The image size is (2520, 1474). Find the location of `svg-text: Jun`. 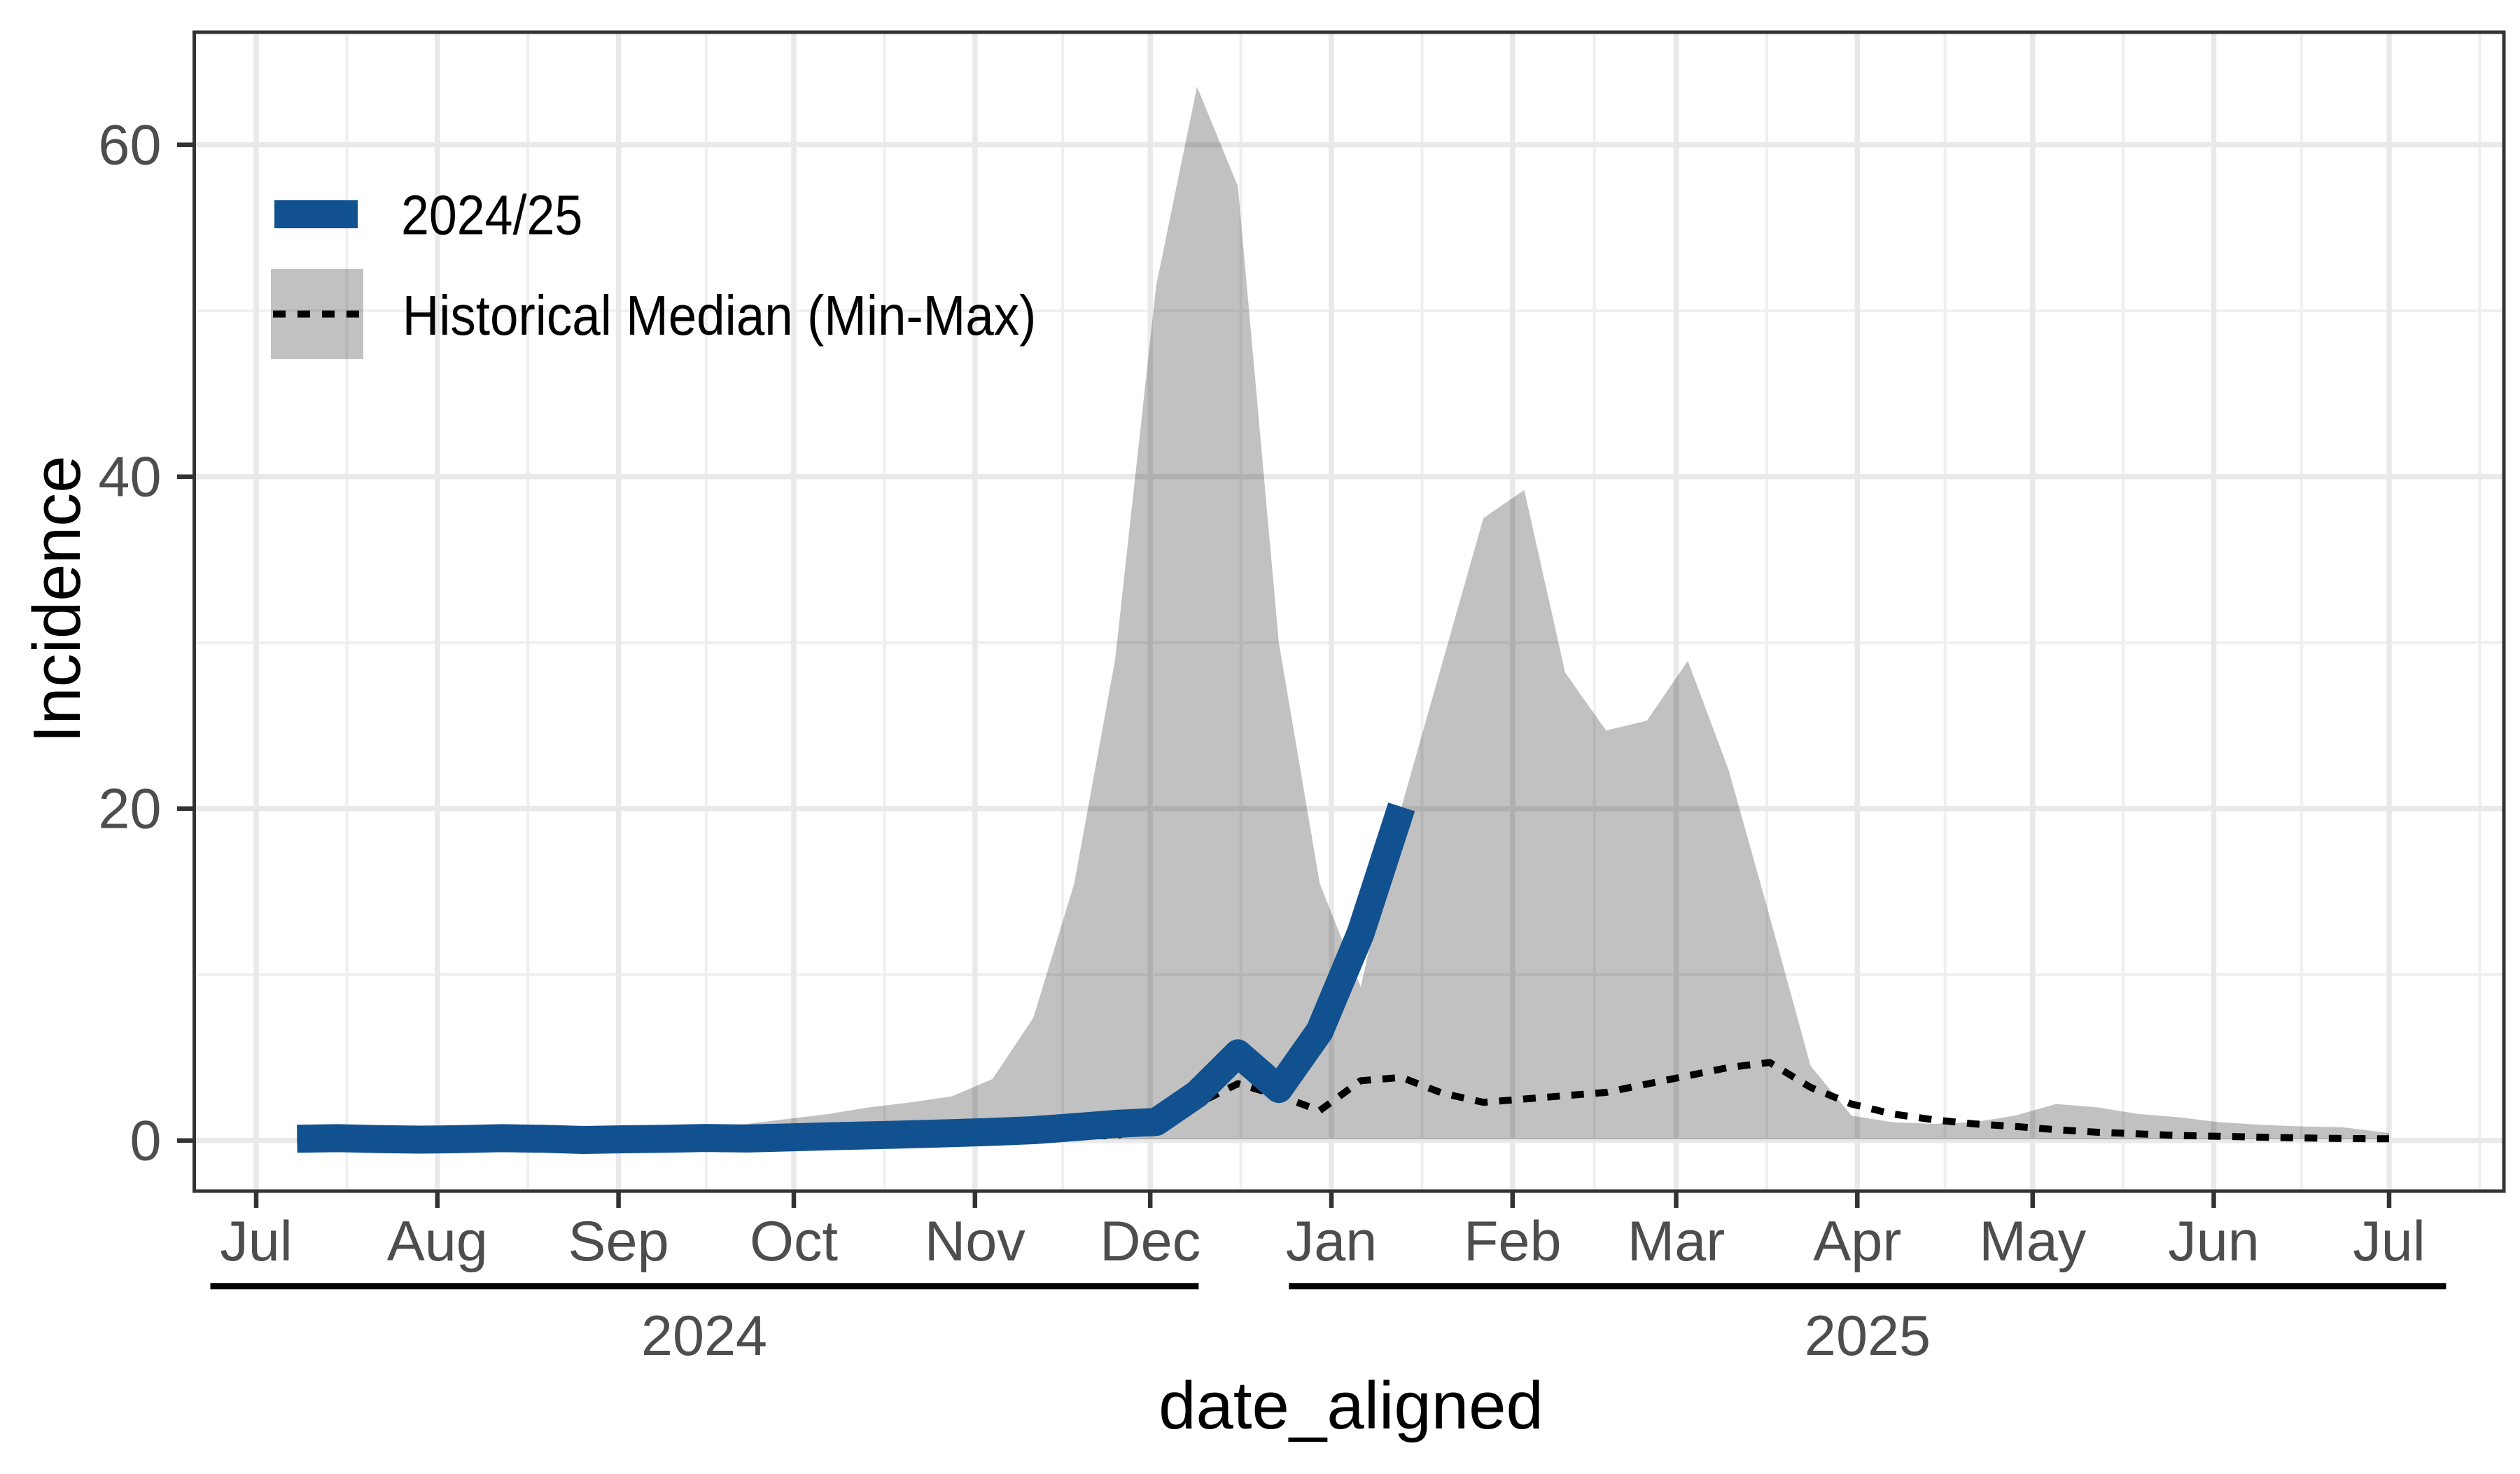

svg-text: Jun is located at coordinates (2214, 1242).